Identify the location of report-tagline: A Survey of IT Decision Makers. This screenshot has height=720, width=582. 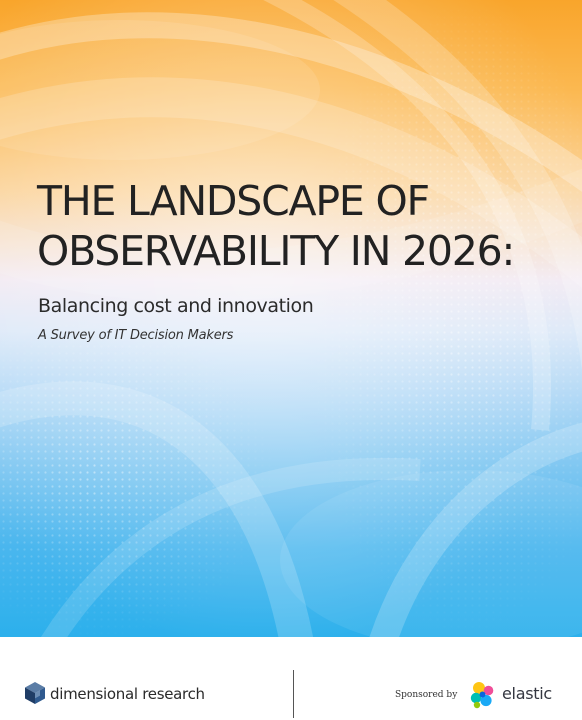
(136, 335).